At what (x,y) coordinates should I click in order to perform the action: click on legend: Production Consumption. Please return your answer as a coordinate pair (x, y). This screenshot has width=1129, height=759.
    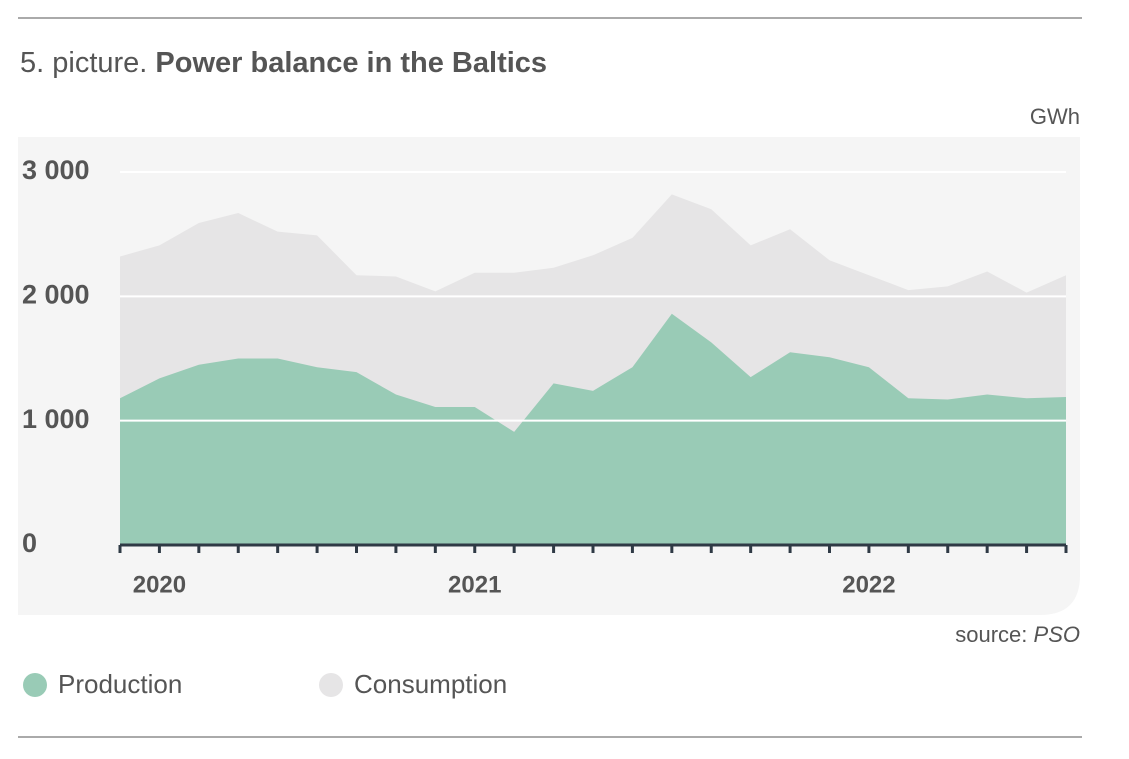
    Looking at the image, I should click on (265, 684).